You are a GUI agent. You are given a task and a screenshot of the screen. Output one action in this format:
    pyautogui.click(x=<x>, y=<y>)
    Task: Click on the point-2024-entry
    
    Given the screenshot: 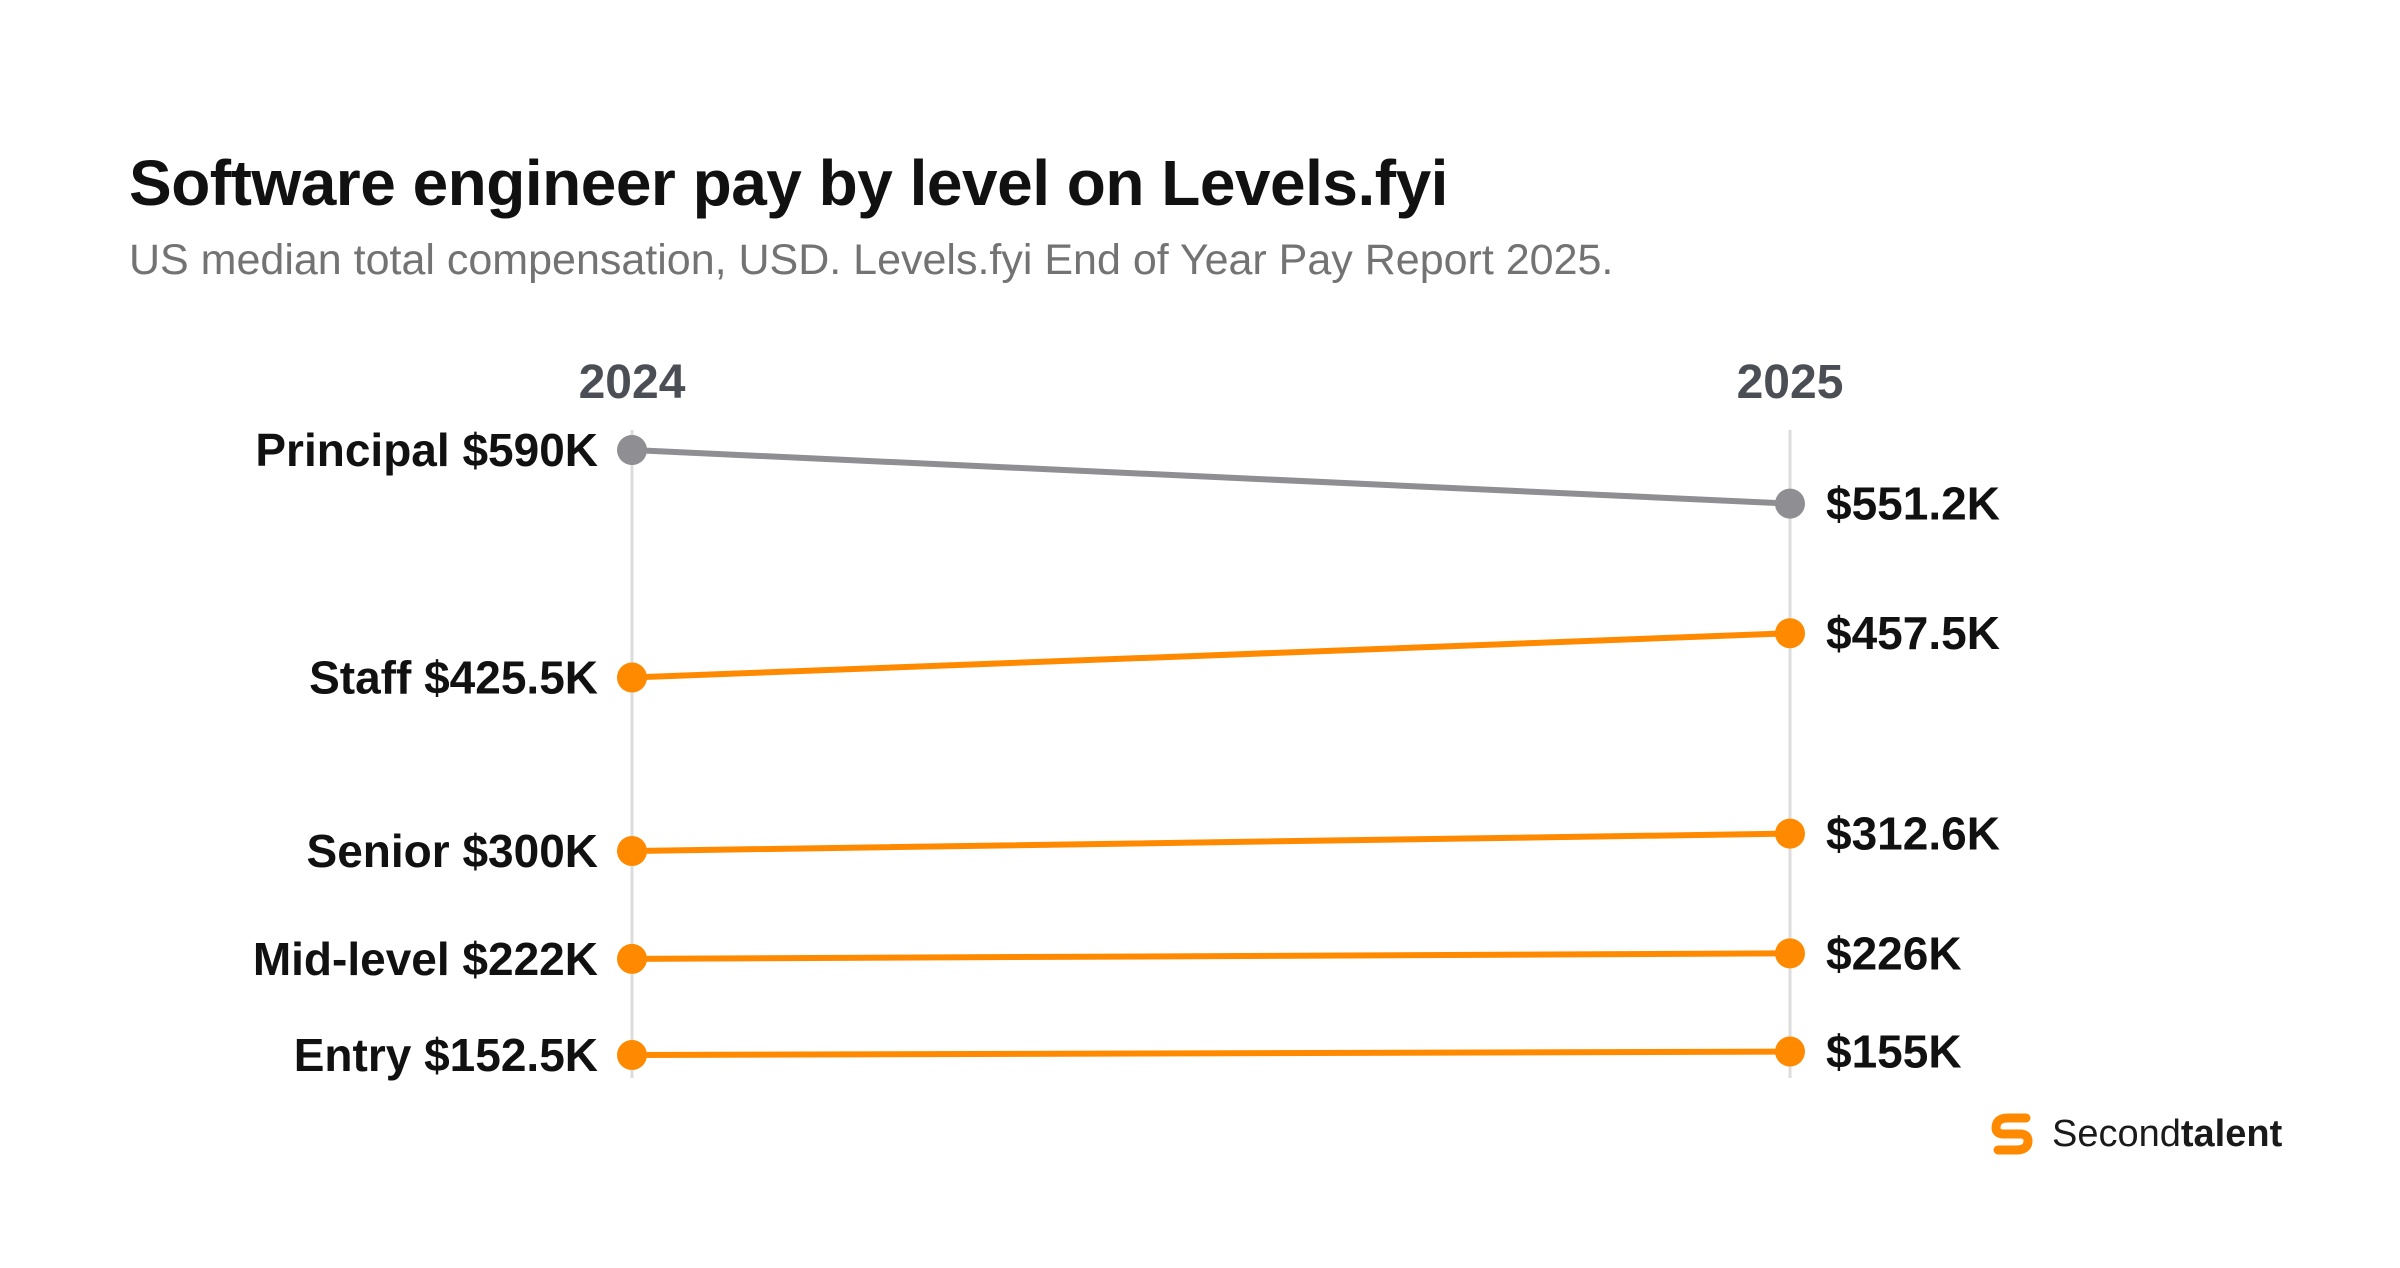 What is the action you would take?
    pyautogui.click(x=632, y=1055)
    